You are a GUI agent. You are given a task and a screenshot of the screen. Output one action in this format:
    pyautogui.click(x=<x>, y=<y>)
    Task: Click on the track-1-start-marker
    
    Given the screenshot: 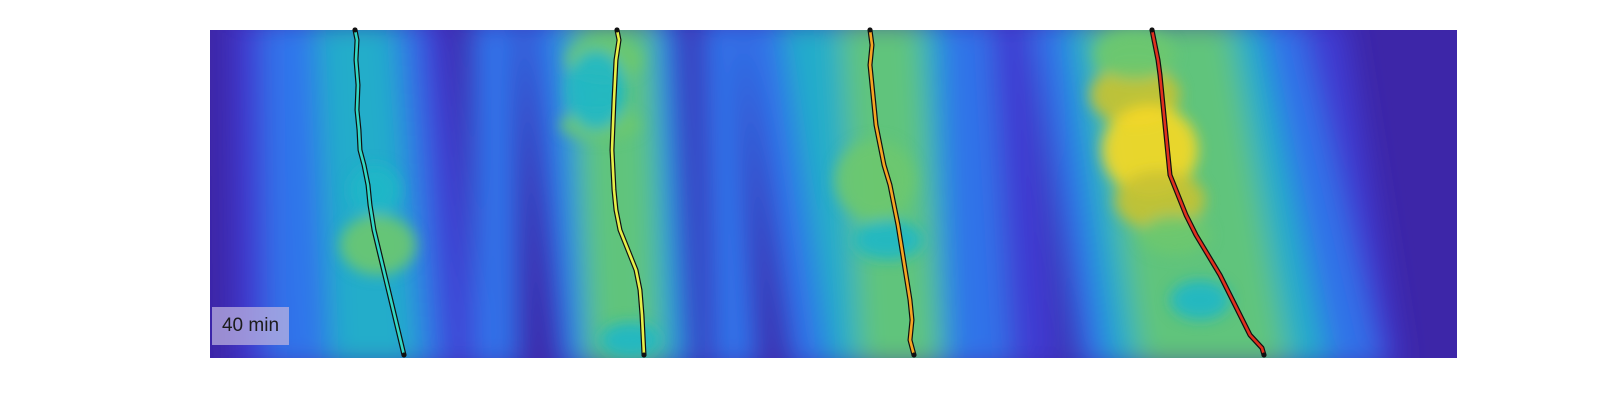 What is the action you would take?
    pyautogui.click(x=355, y=30)
    